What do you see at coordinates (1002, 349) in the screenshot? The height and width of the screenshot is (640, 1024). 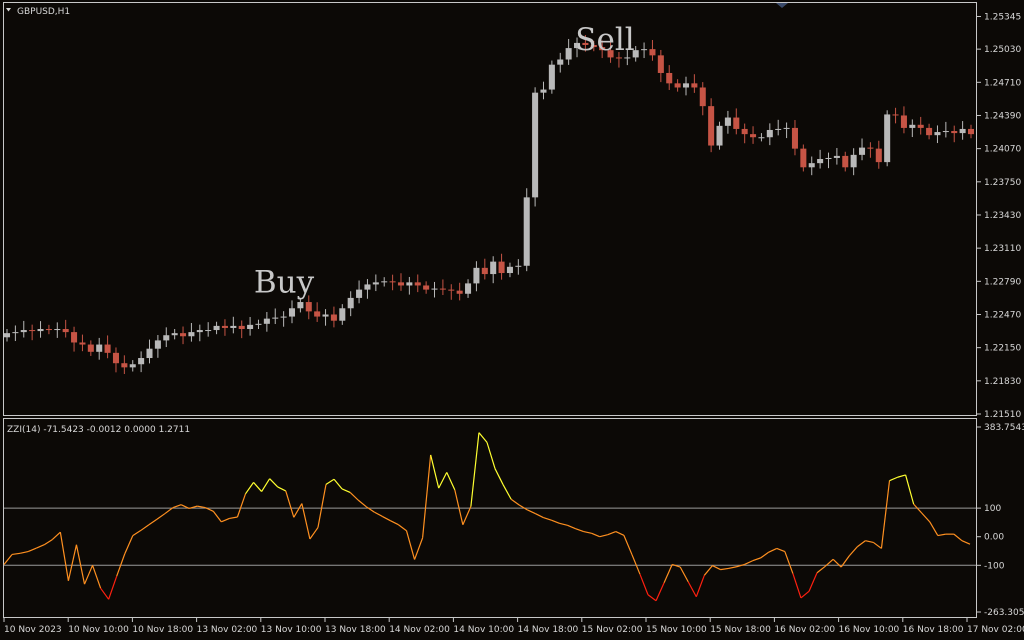 I see `price-tick-label: 1.22150` at bounding box center [1002, 349].